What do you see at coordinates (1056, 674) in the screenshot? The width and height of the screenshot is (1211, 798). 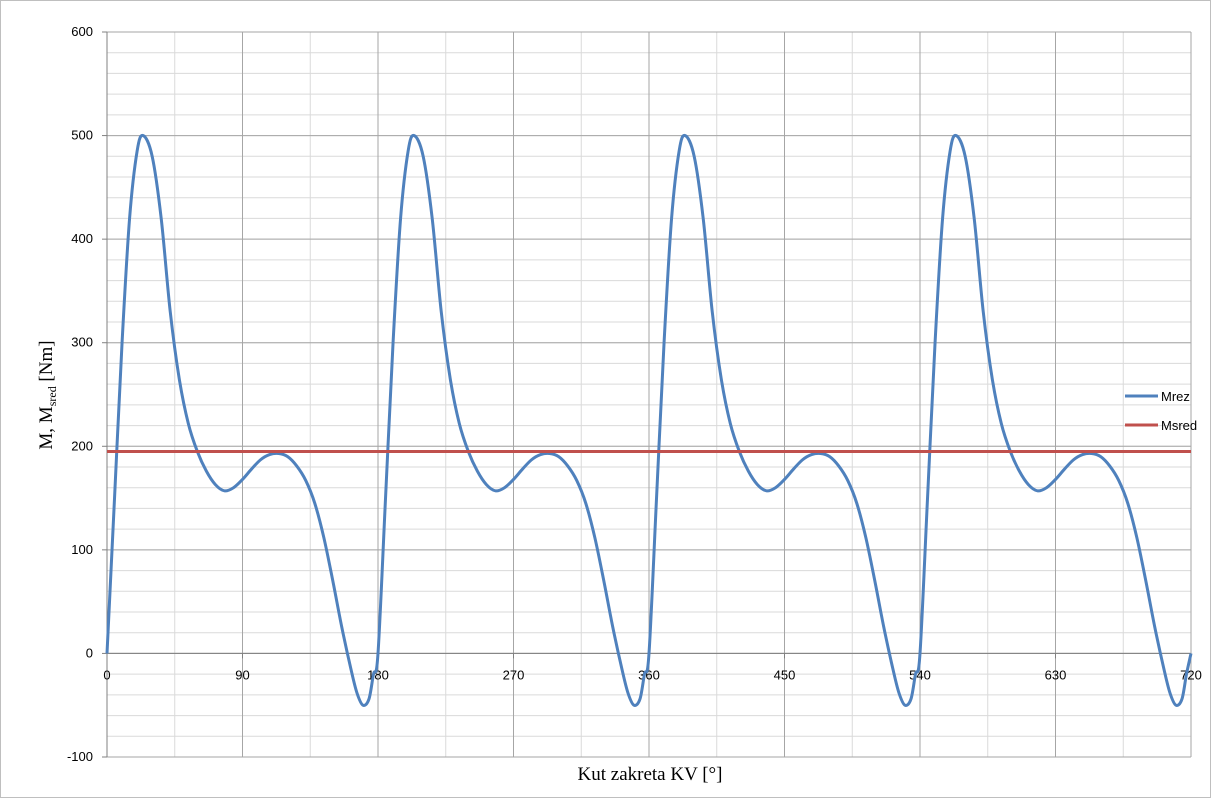 I see `x-tick-label: 630` at bounding box center [1056, 674].